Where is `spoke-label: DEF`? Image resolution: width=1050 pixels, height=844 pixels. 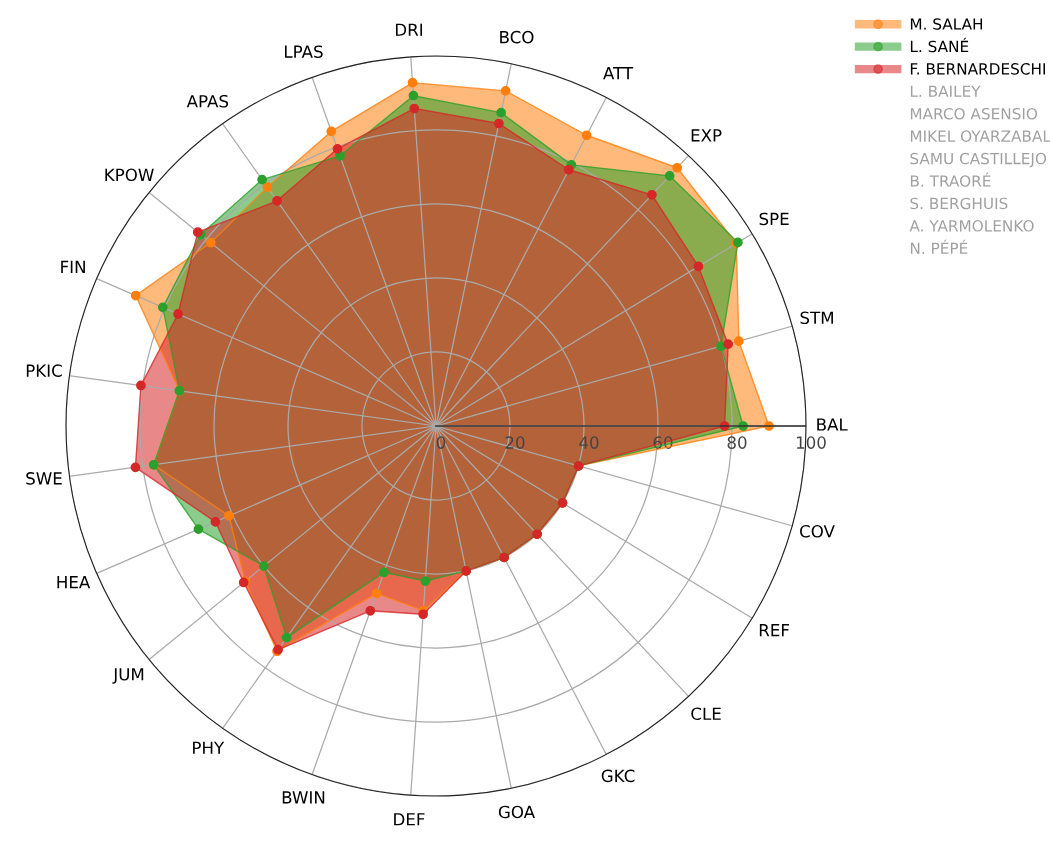
spoke-label: DEF is located at coordinates (409, 819).